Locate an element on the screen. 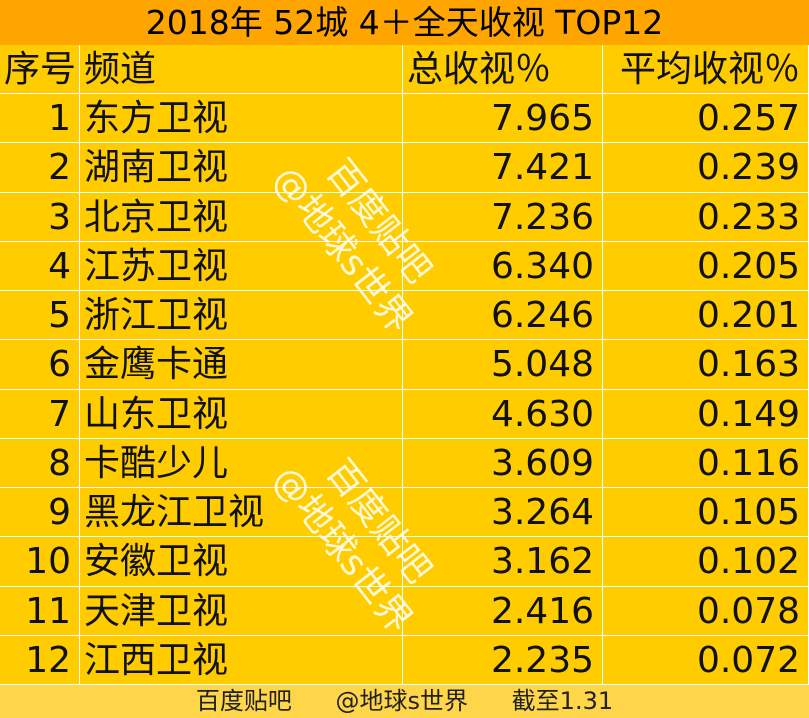  table-cell: 0.163 is located at coordinates (706, 365).